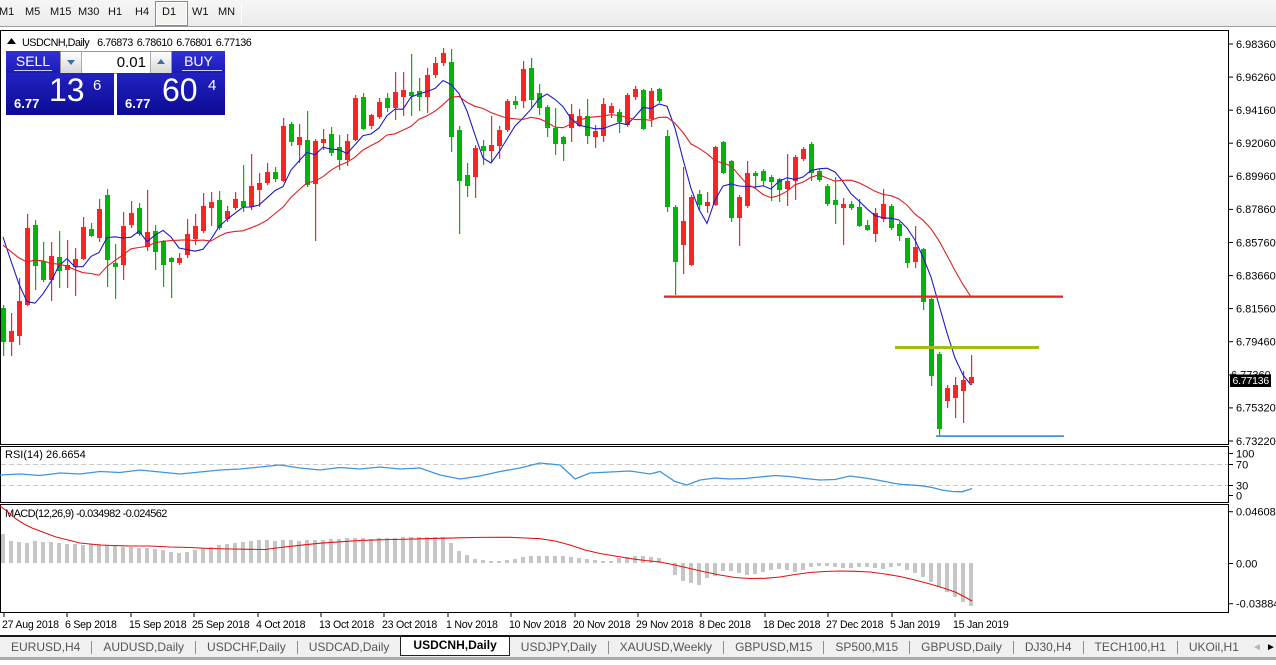  Describe the element at coordinates (346, 625) in the screenshot. I see `svg-text: 13 Oct 2018` at that location.